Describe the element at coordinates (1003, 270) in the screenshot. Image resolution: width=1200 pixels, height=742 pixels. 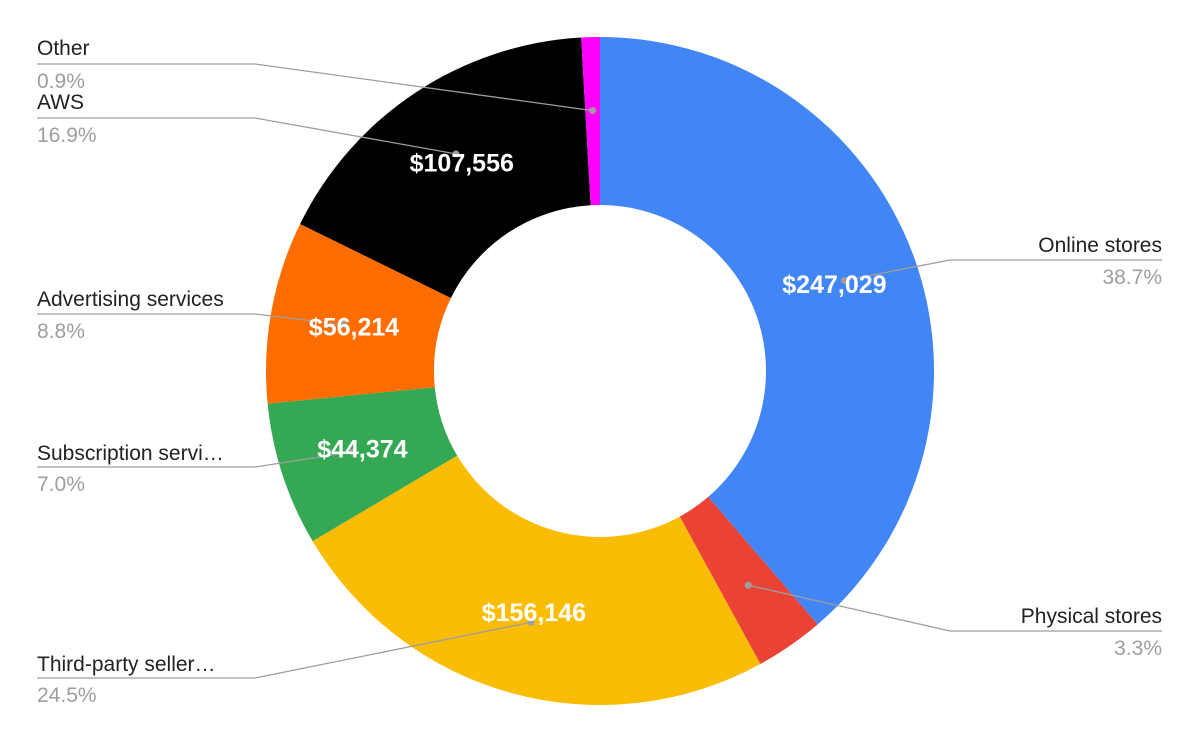
I see `leader-line-online-stores` at that location.